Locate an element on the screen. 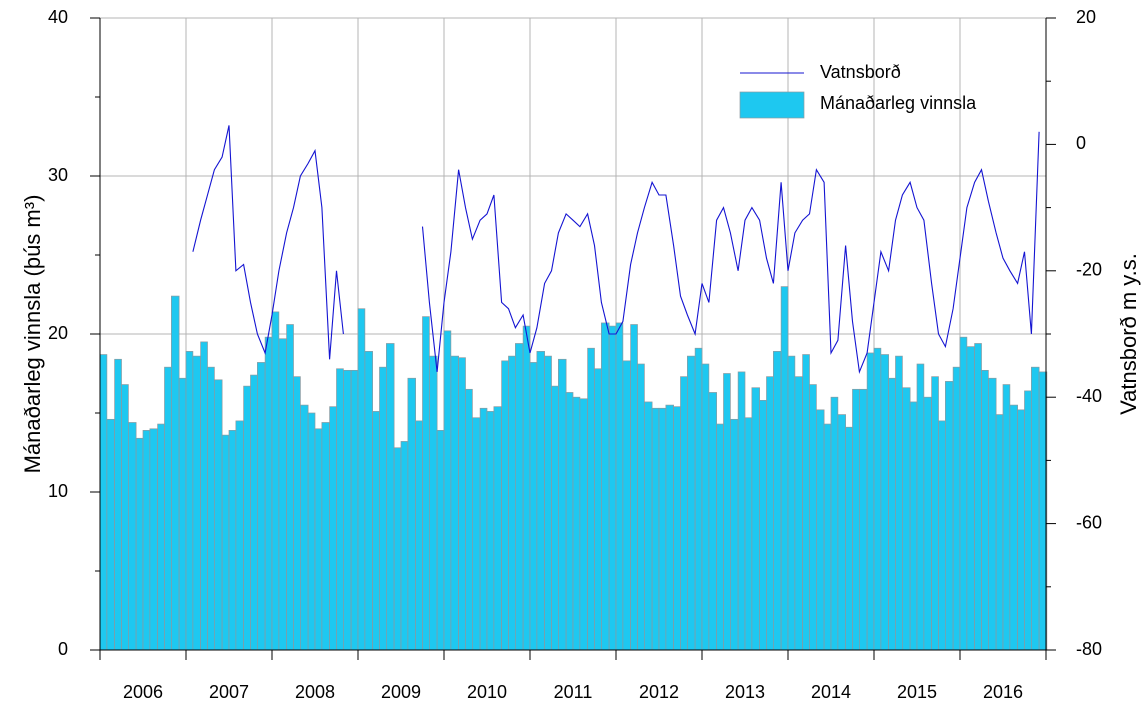 The image size is (1148, 704). x-tick-label: 2014 is located at coordinates (831, 692).